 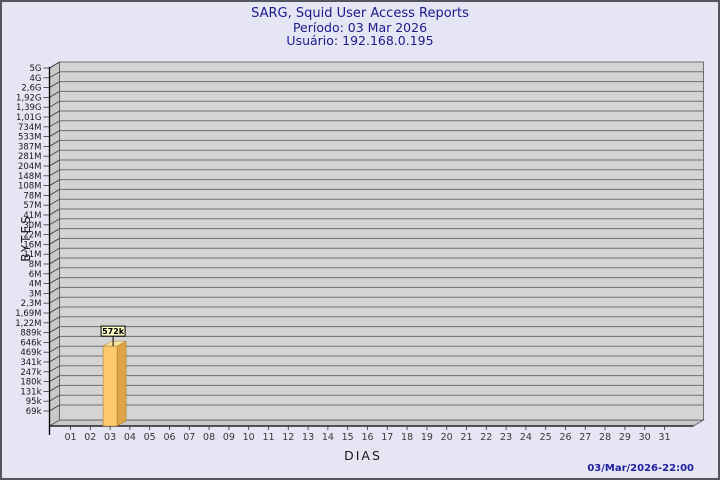 I want to click on x-tick-label: 26, so click(x=565, y=437).